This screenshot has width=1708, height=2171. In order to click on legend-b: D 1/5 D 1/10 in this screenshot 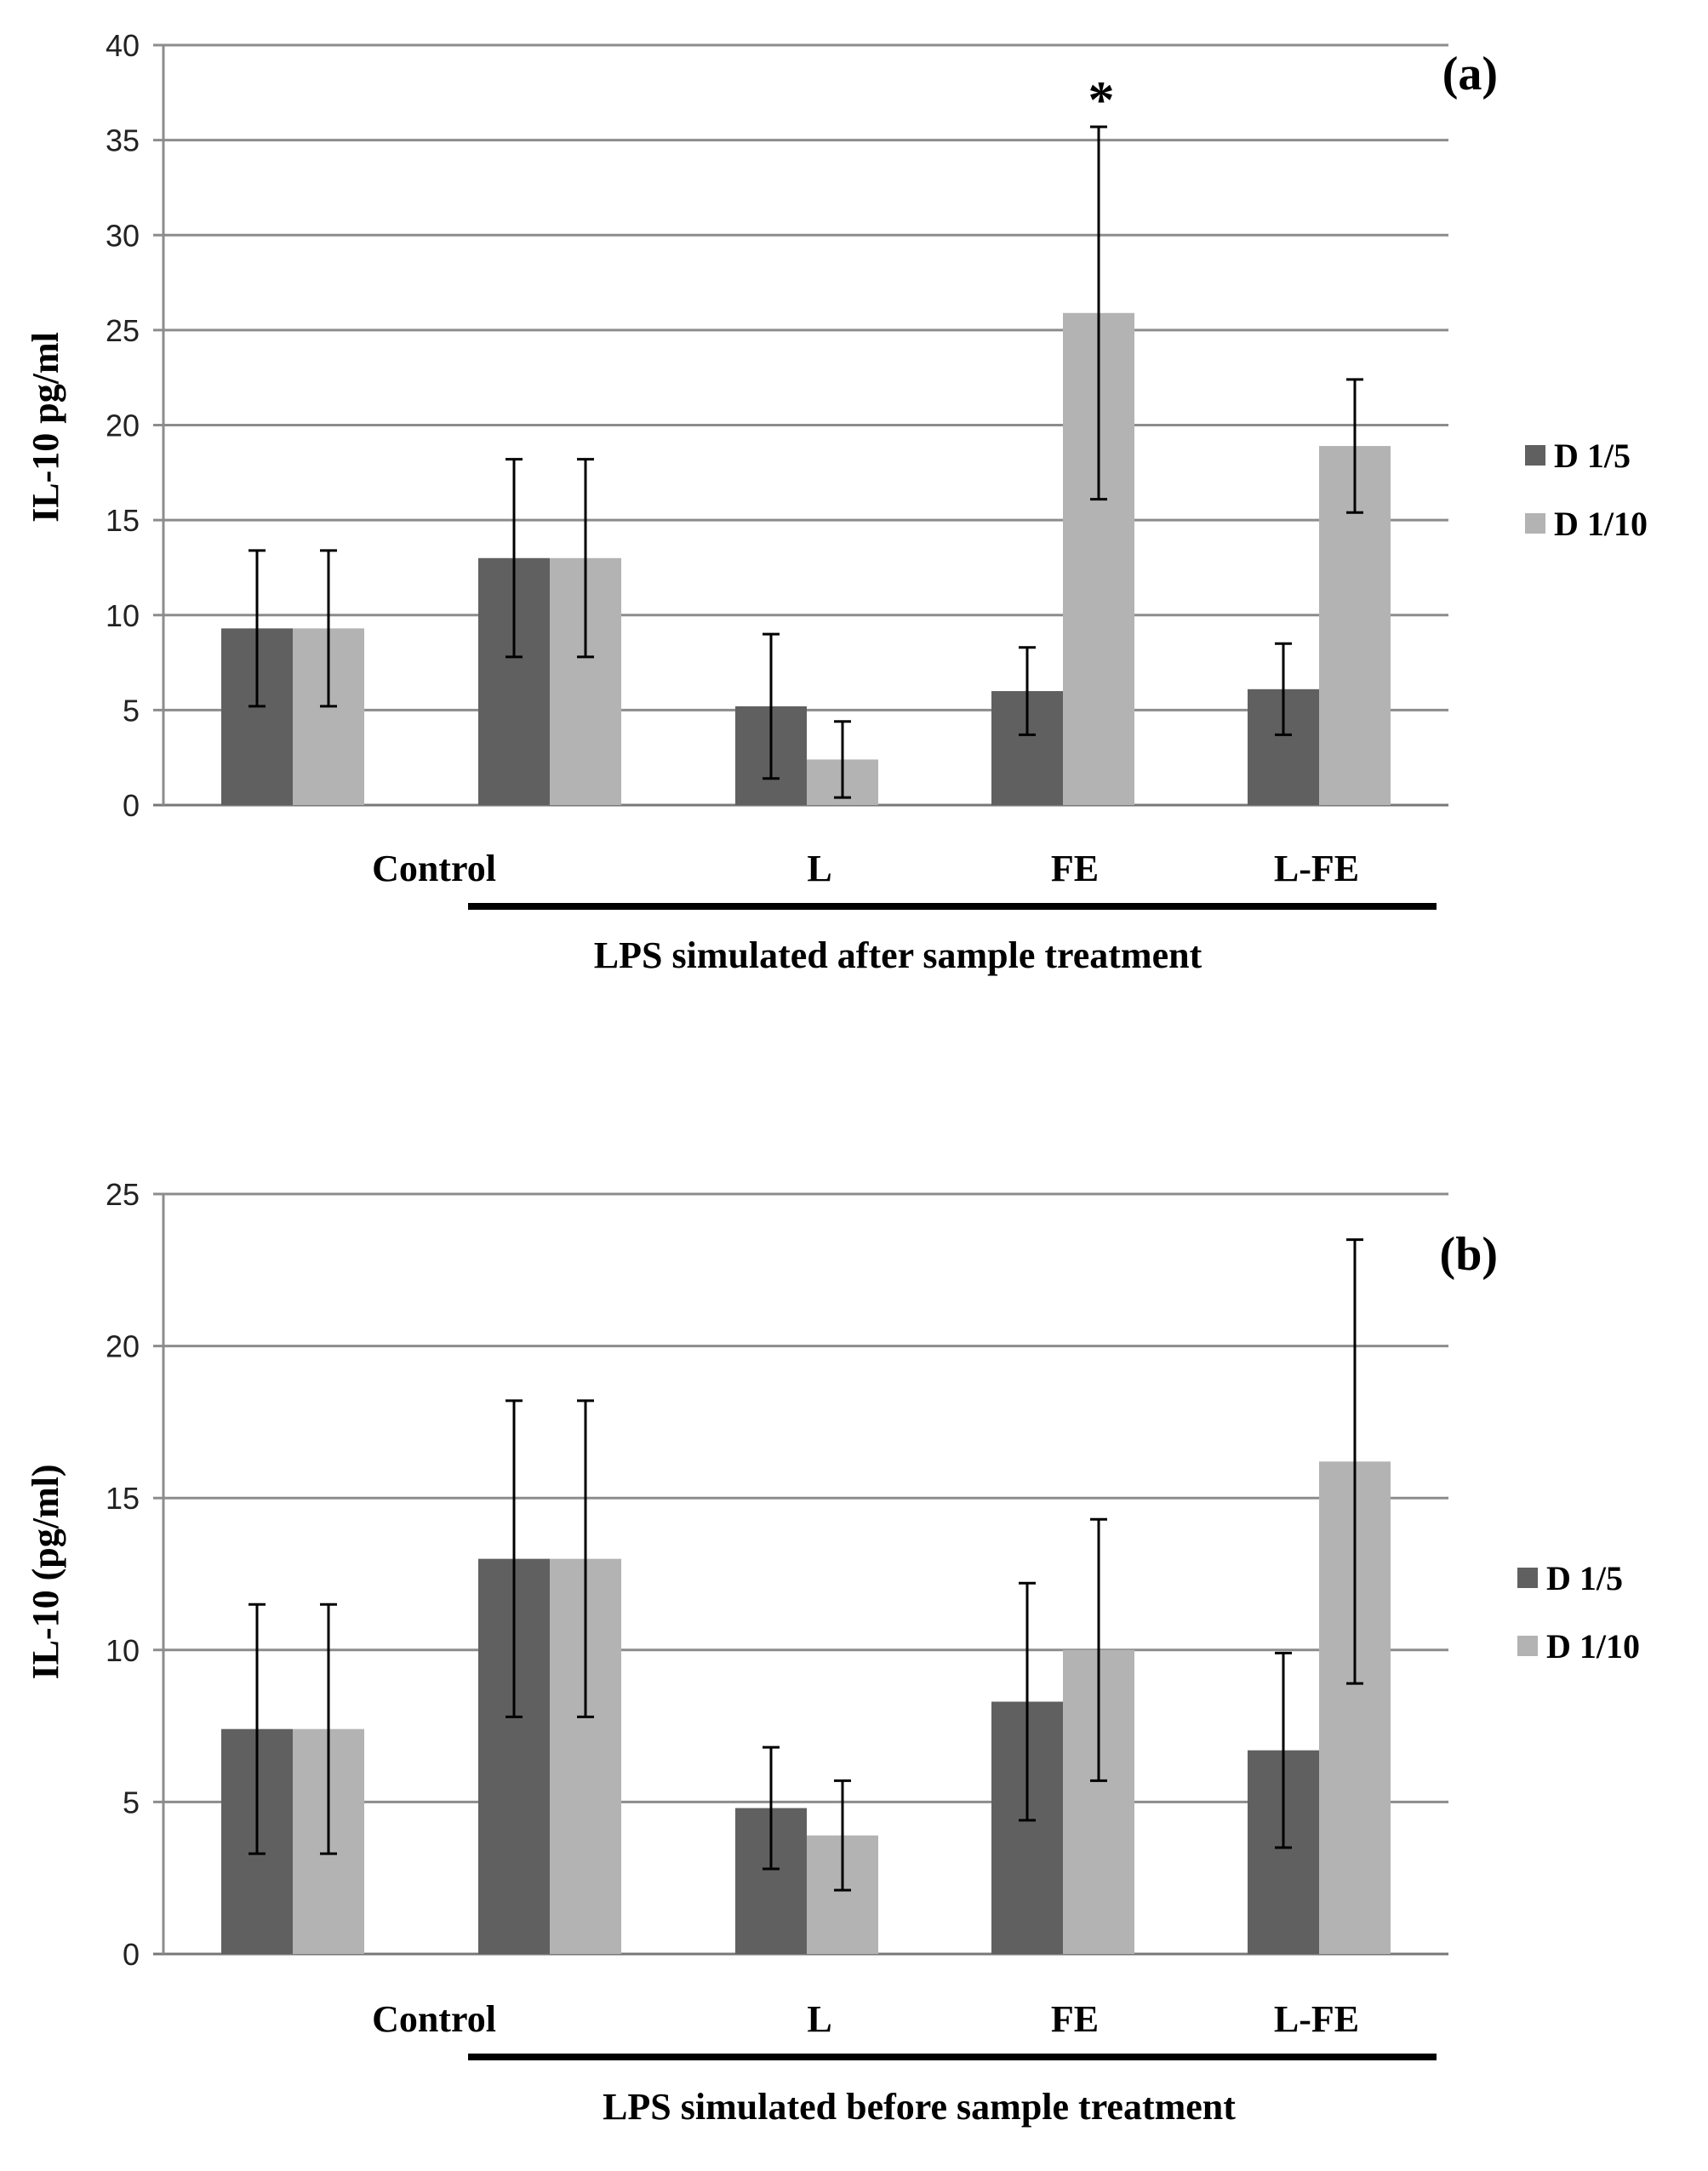, I will do `click(1578, 1612)`.